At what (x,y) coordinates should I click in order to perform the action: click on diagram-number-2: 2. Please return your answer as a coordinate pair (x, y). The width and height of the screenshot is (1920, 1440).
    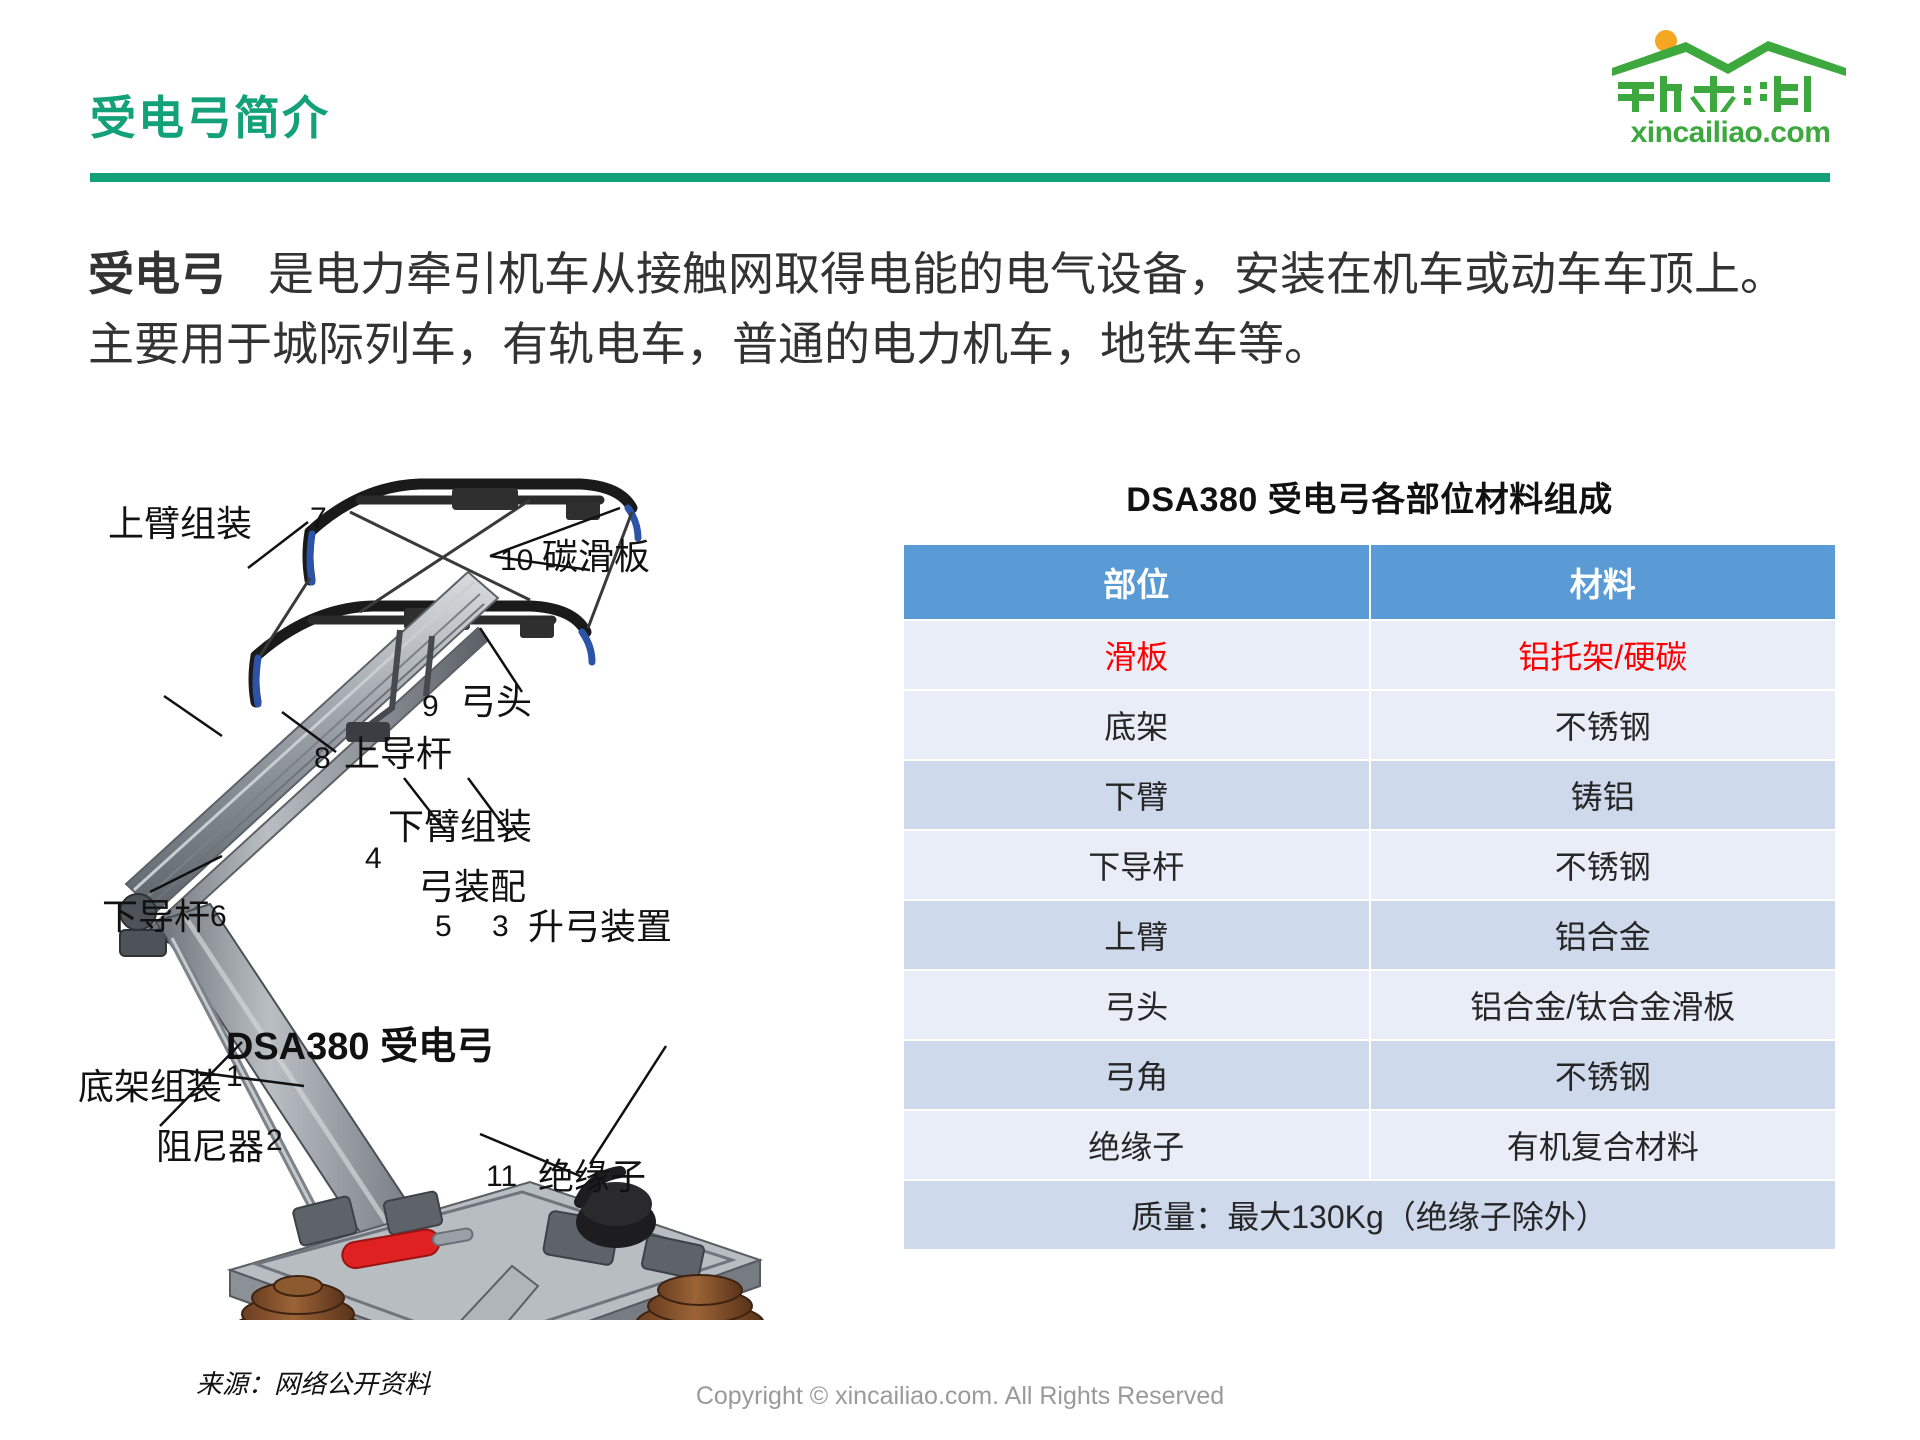
    Looking at the image, I should click on (274, 1140).